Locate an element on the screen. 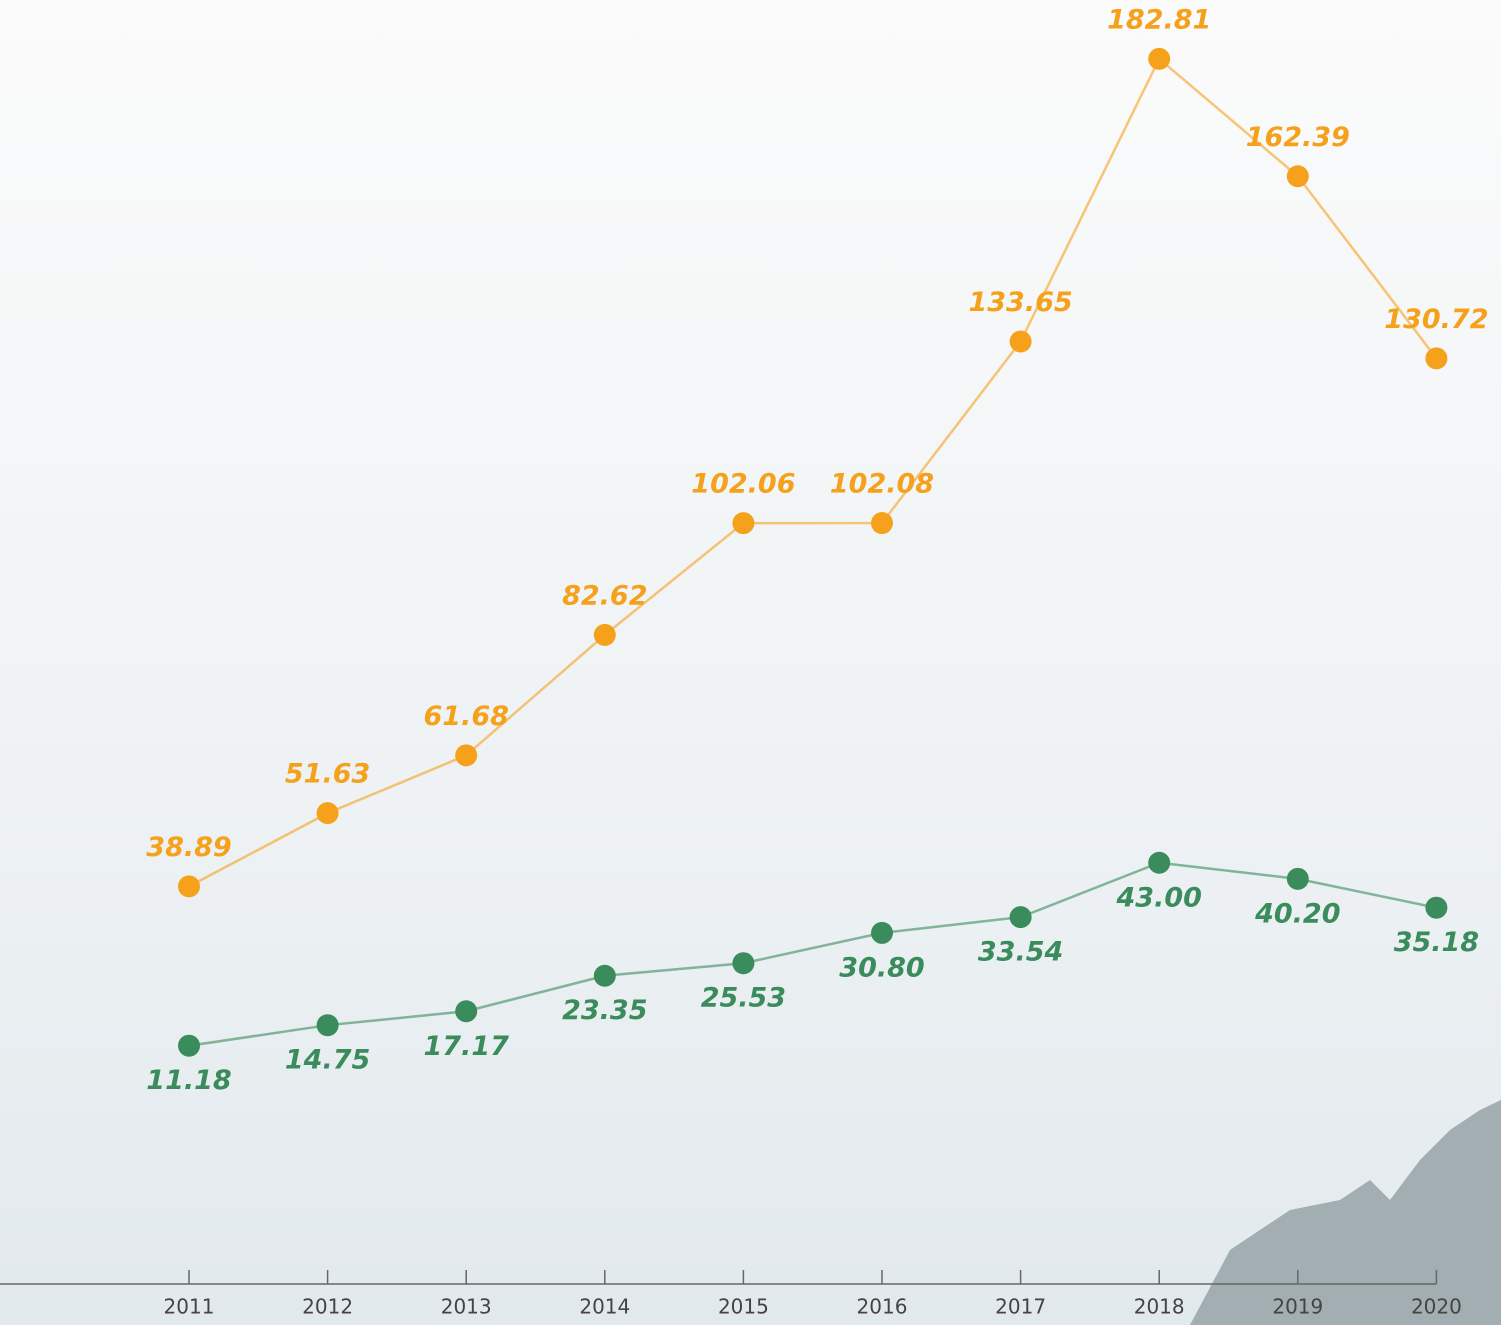 This screenshot has width=1501, height=1325. x-tick-label: 2016 is located at coordinates (882, 1307).